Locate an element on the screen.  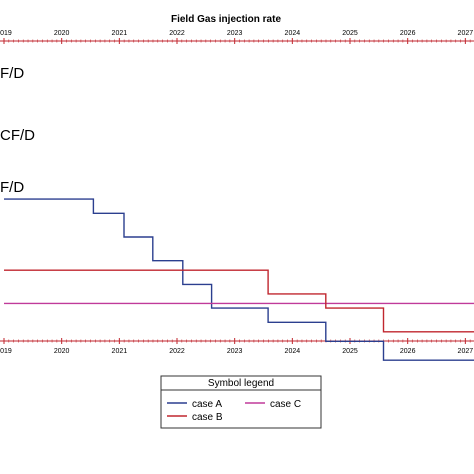
legend-box is located at coordinates (241, 402).